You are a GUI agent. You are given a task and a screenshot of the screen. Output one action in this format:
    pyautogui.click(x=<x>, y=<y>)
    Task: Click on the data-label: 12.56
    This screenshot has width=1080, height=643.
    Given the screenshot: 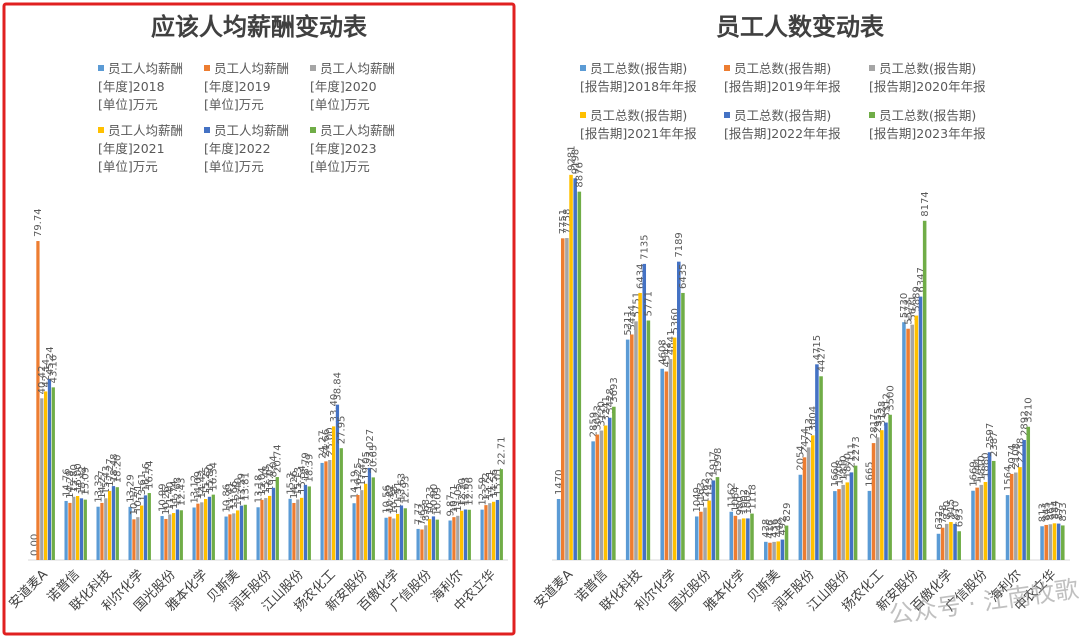 What is the action you would take?
    pyautogui.click(x=470, y=491)
    